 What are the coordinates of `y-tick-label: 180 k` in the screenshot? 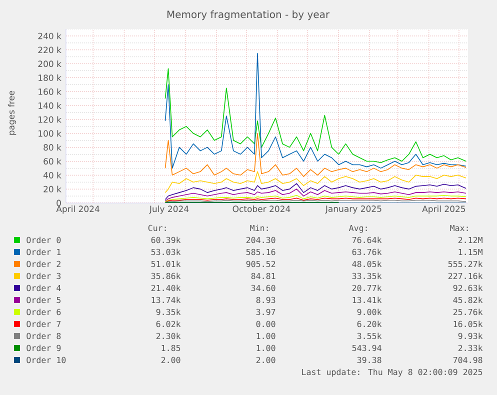 It's located at (50, 78).